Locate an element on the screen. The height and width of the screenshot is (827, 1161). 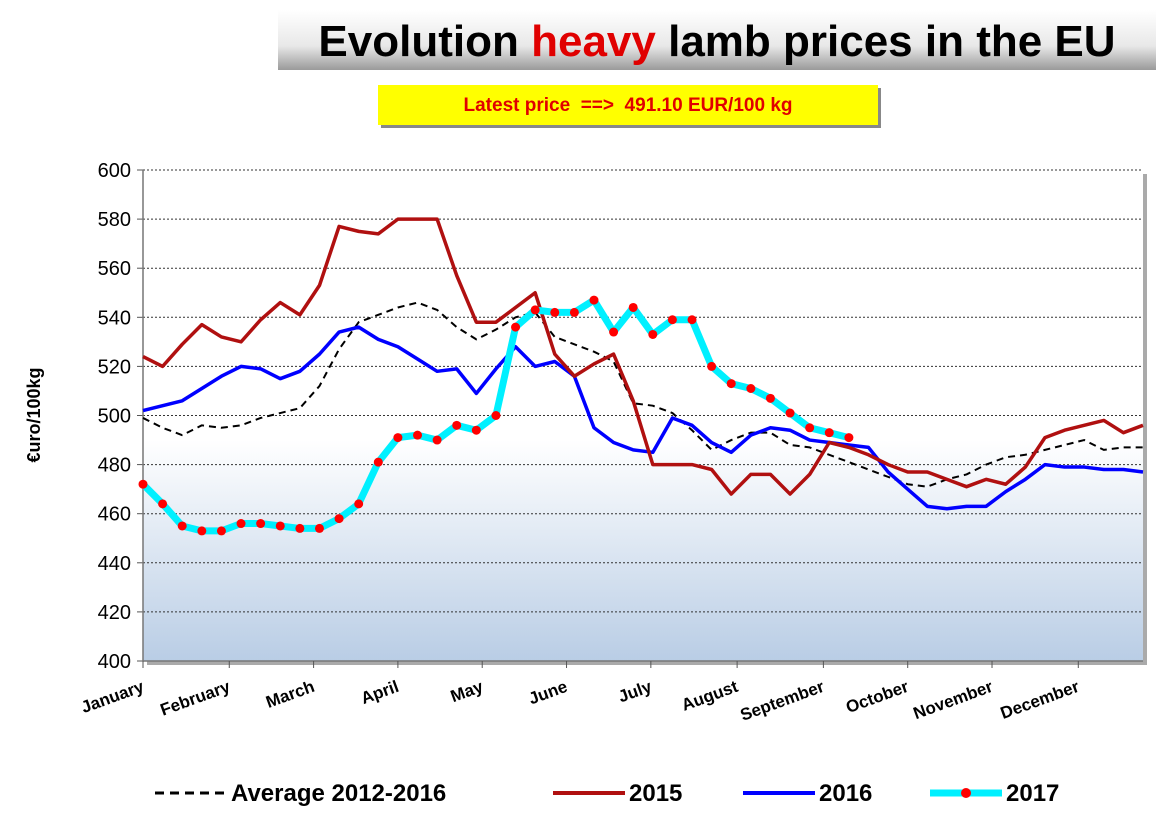
x-tick-label: February is located at coordinates (195, 698).